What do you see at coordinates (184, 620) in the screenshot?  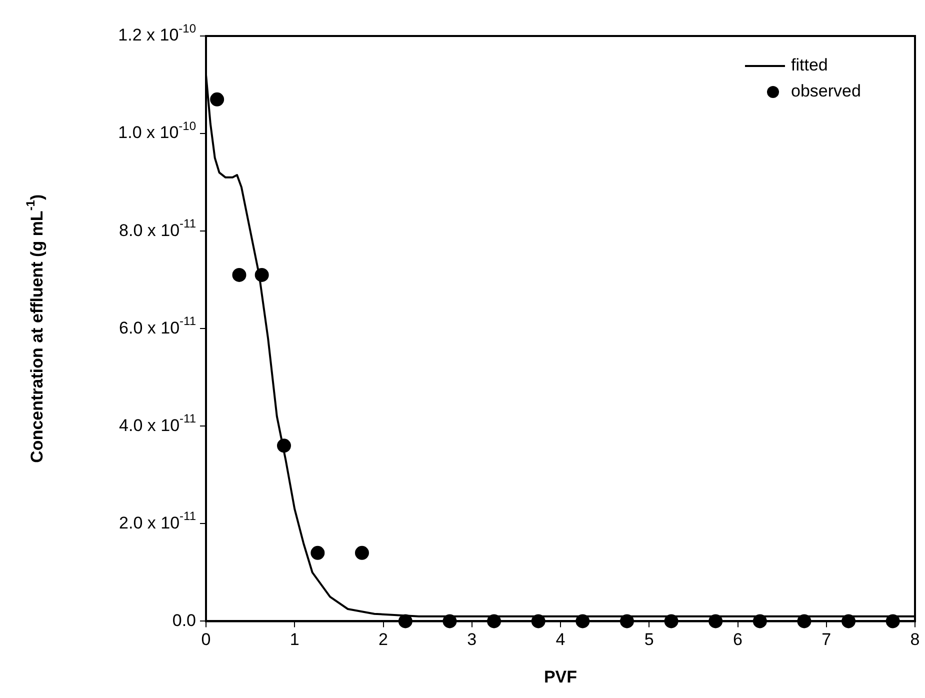 I see `y-tick-label: 0.0` at bounding box center [184, 620].